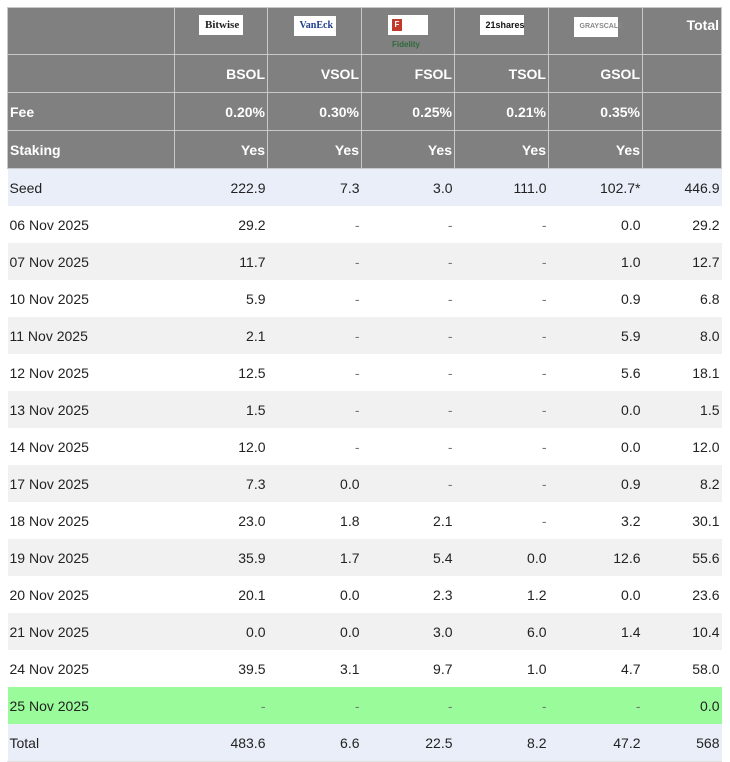 This screenshot has height=762, width=730. I want to click on ticker-row: BSOL VSOL FSOL TSOL GSOL, so click(364, 73).